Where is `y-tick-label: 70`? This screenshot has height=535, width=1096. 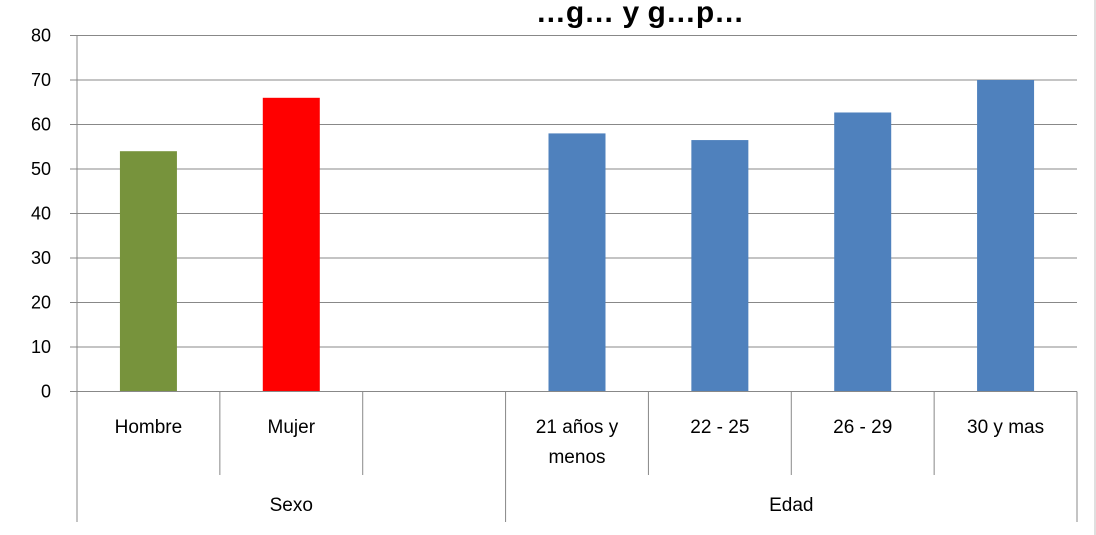 y-tick-label: 70 is located at coordinates (41, 80).